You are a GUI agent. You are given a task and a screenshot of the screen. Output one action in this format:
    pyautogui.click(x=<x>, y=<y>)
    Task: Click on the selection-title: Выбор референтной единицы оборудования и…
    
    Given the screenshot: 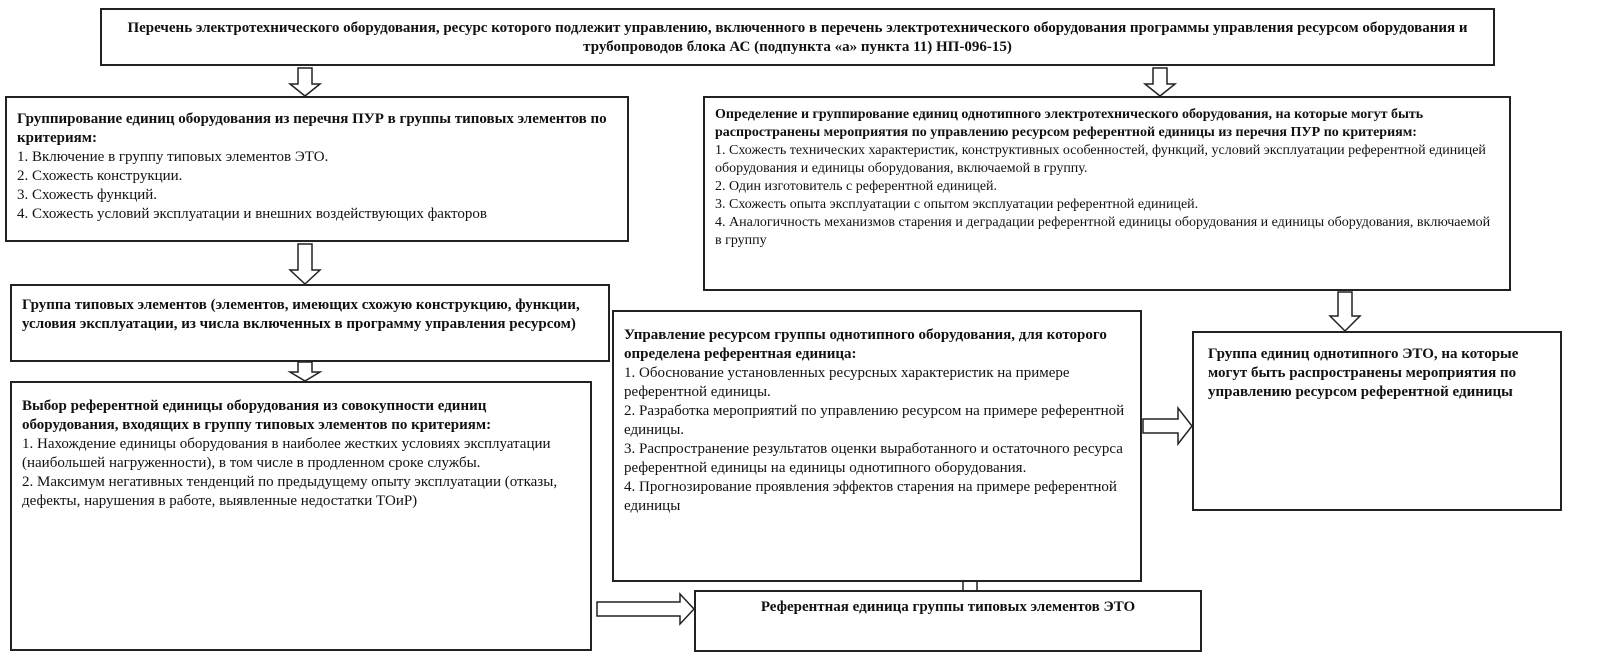 What is the action you would take?
    pyautogui.click(x=257, y=415)
    